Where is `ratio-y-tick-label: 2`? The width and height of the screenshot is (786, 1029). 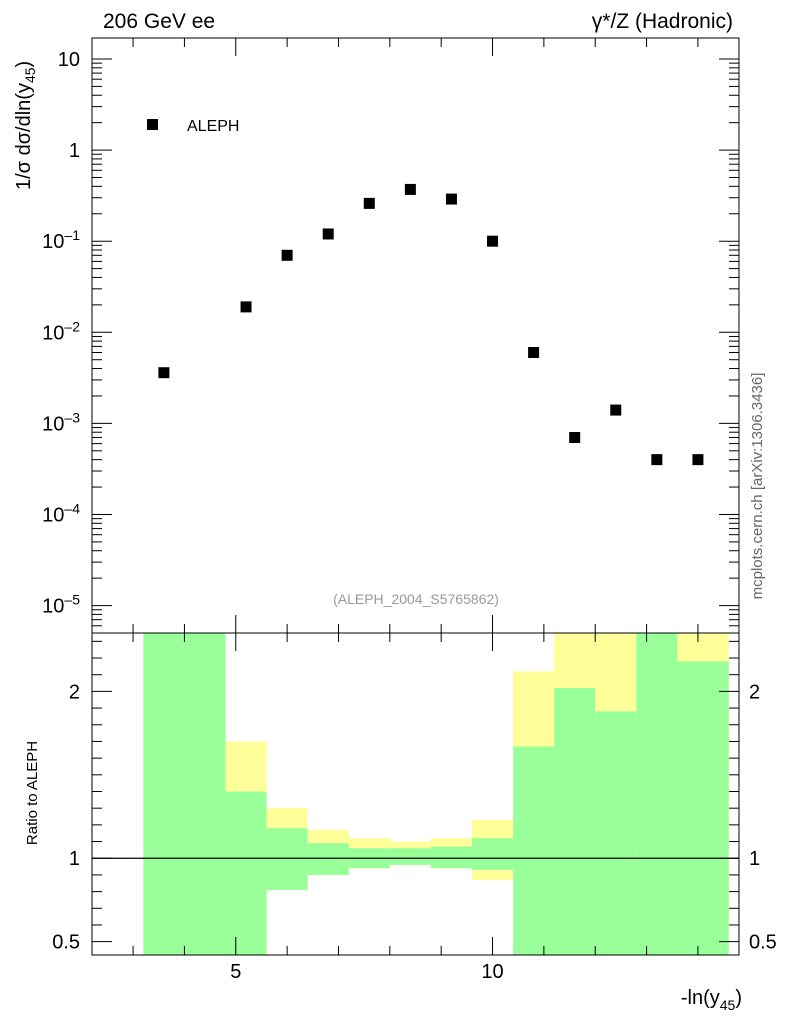 ratio-y-tick-label: 2 is located at coordinates (74, 692).